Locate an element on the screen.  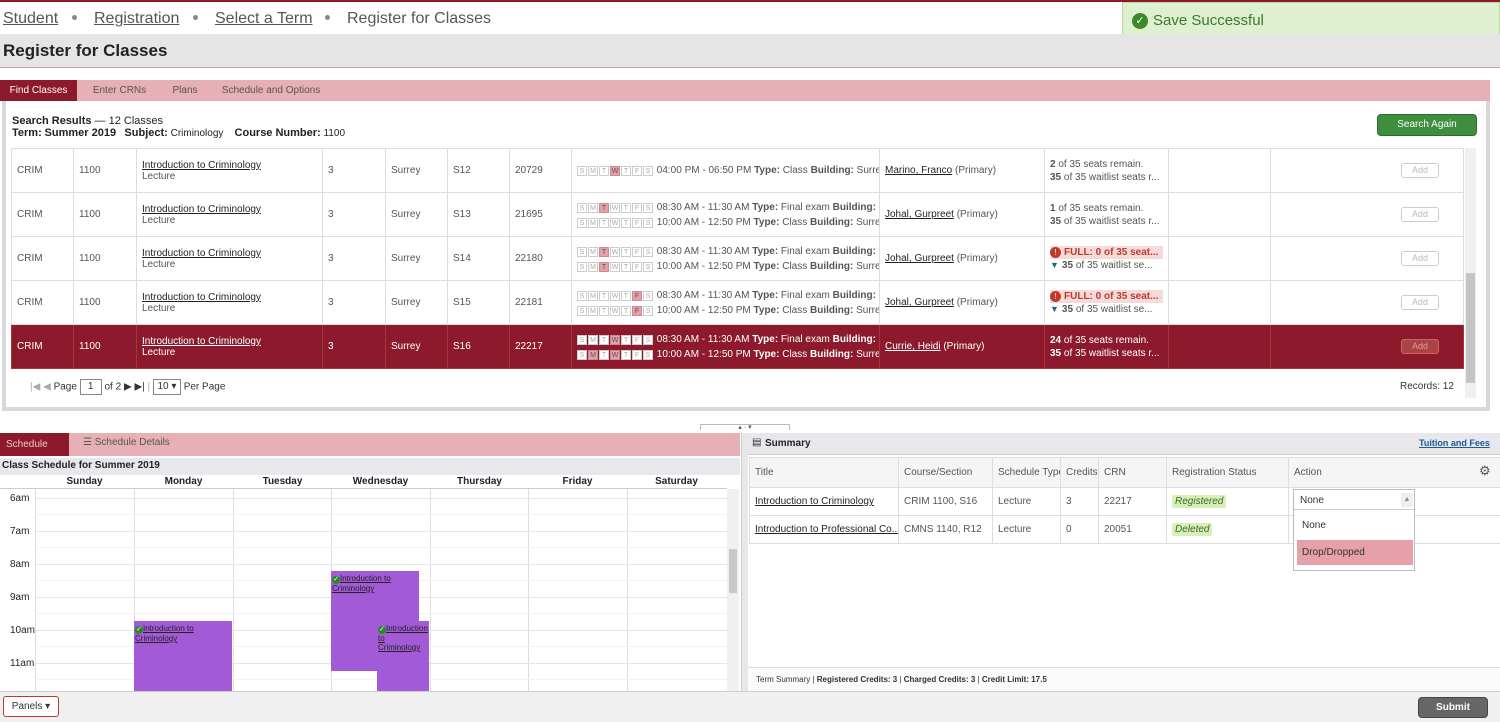
vertical-splitter is located at coordinates (744, 562).